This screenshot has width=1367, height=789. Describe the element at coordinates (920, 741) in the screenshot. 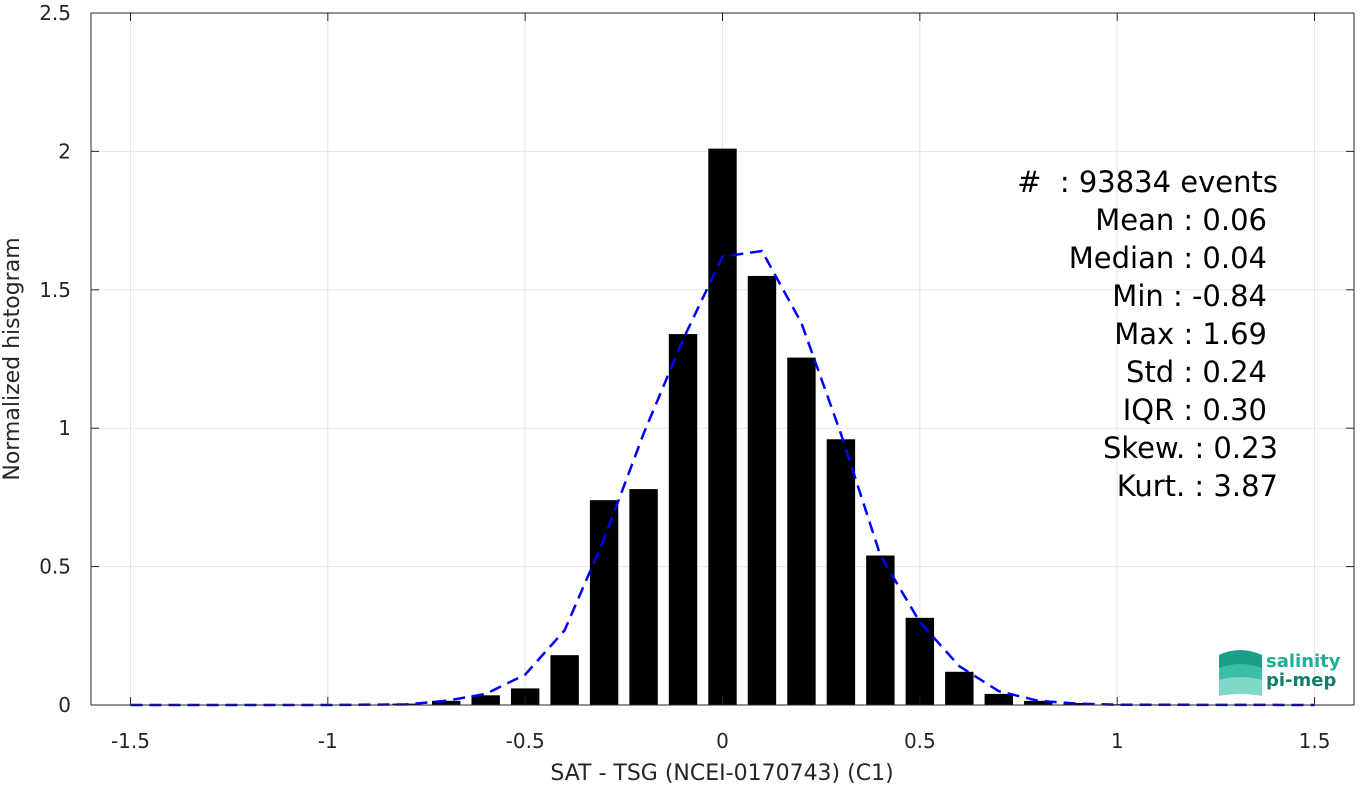

I see `x-tick-label: 0.5` at that location.